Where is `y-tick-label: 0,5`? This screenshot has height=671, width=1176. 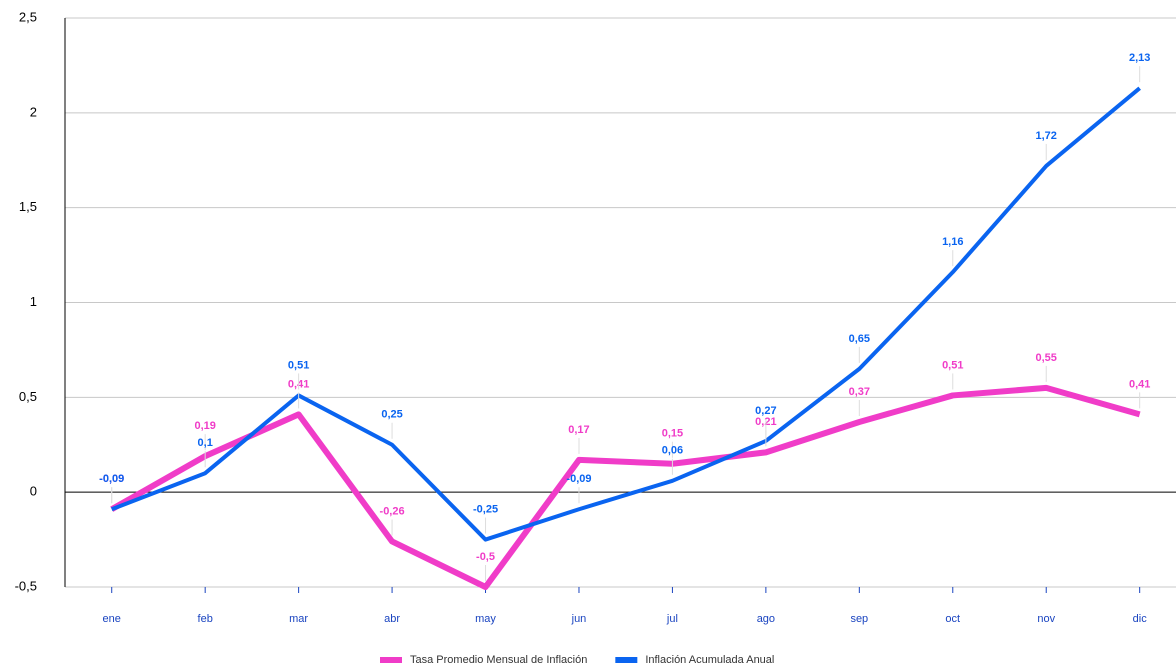
y-tick-label: 0,5 is located at coordinates (28, 396).